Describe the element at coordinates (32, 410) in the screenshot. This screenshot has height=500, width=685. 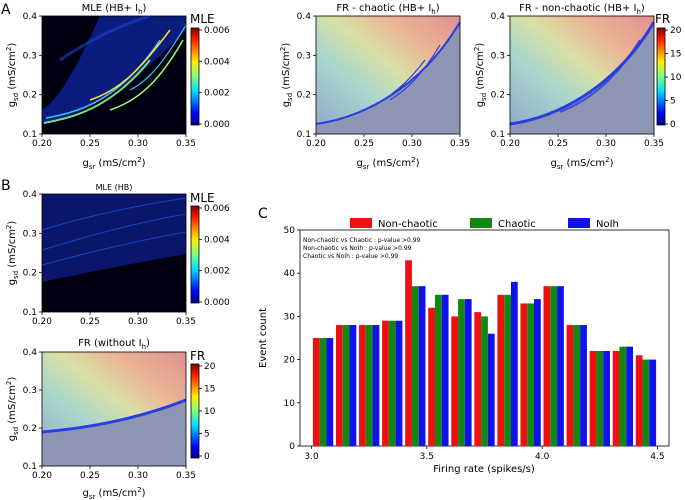
I see `heatmap-b-fr-yticks: 0.1 0.2 0.3 0.4` at that location.